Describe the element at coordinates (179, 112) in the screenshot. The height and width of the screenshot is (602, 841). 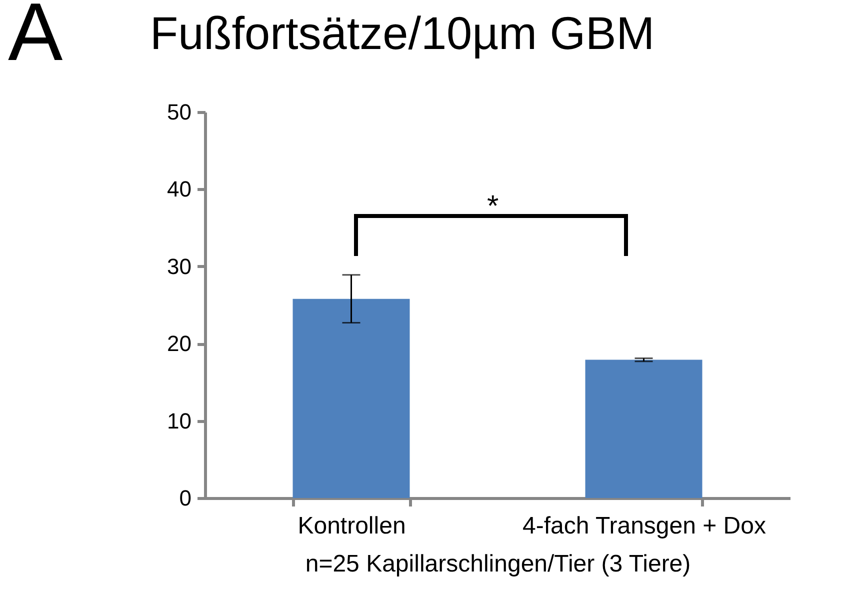
I see `y-tick-label: 50` at that location.